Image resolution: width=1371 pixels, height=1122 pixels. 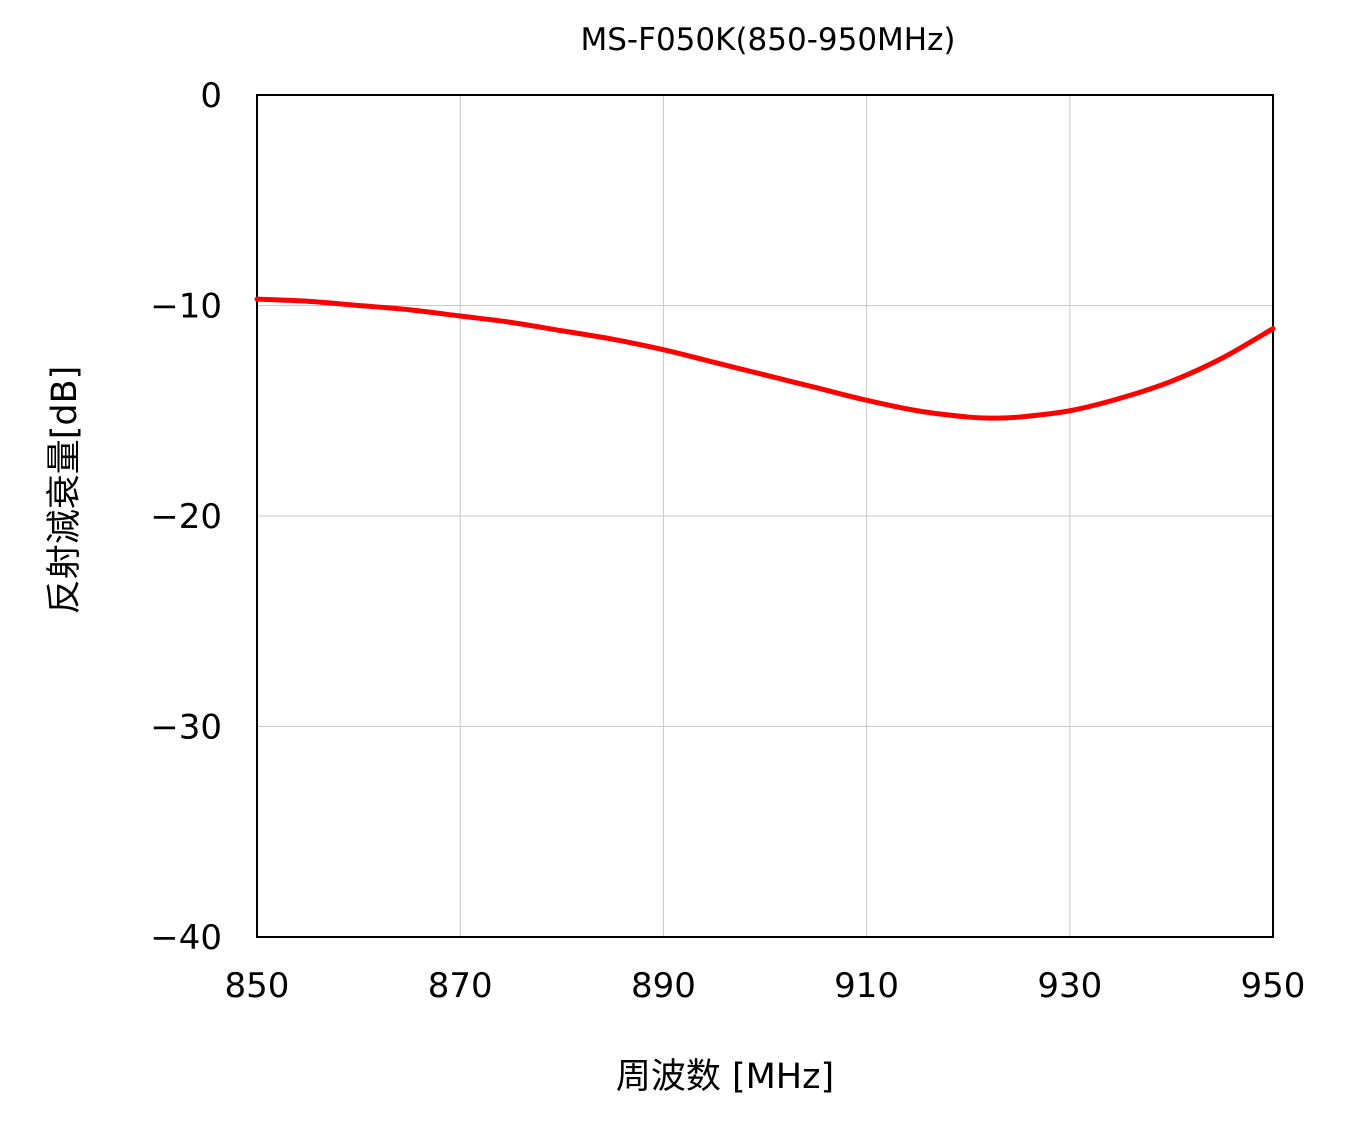 What do you see at coordinates (186, 307) in the screenshot?
I see `y-tick-label: −10` at bounding box center [186, 307].